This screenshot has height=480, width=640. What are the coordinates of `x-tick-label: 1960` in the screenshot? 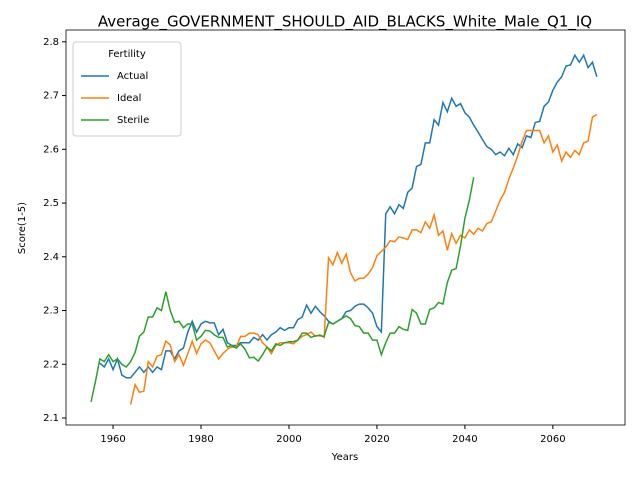 It's located at (112, 439).